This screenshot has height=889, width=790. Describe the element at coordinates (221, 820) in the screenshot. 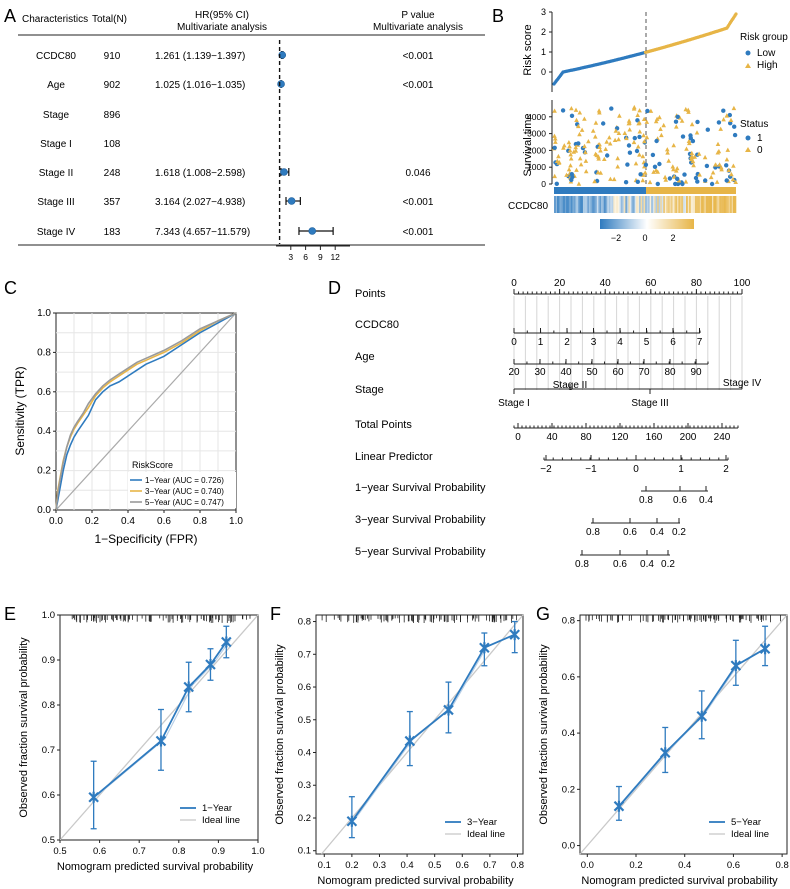

I see `calibration-legend-ideal: Ideal line` at that location.